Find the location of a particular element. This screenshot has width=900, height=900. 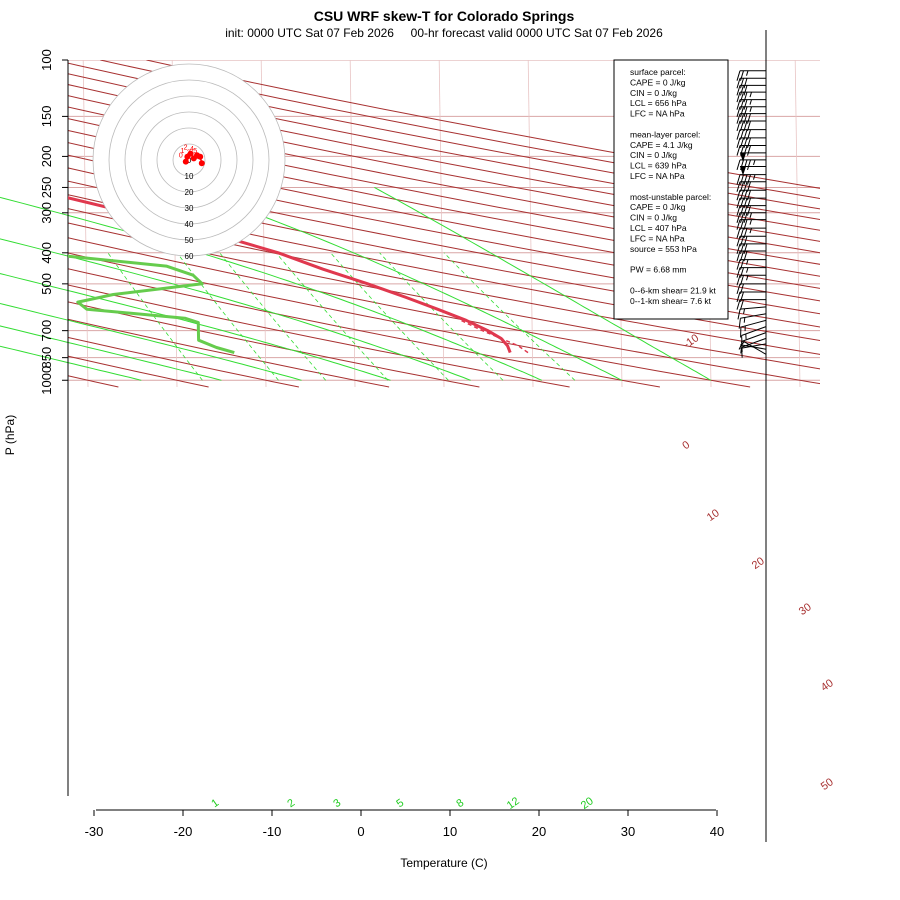

mixing-ratio-label: 2 is located at coordinates (291, 803).